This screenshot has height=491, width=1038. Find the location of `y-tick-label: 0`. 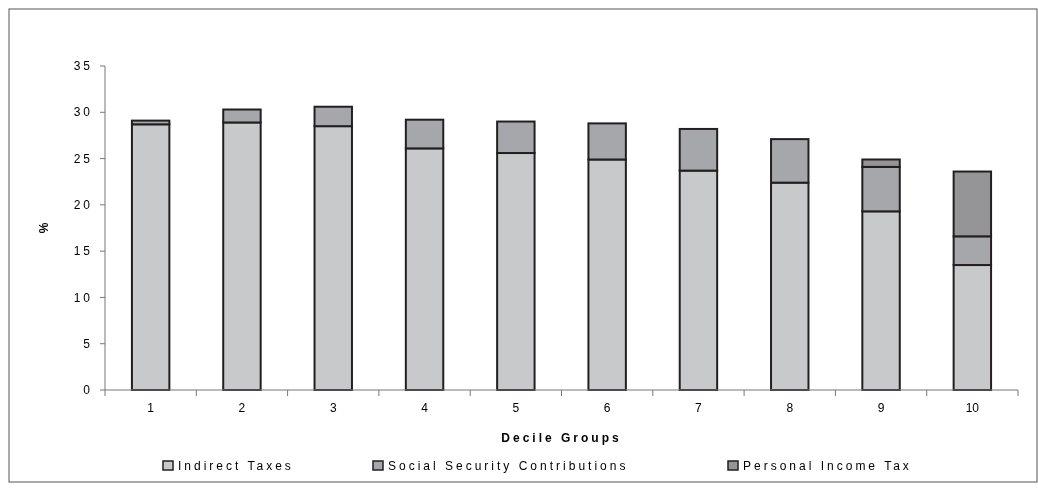

y-tick-label: 0 is located at coordinates (88, 390).